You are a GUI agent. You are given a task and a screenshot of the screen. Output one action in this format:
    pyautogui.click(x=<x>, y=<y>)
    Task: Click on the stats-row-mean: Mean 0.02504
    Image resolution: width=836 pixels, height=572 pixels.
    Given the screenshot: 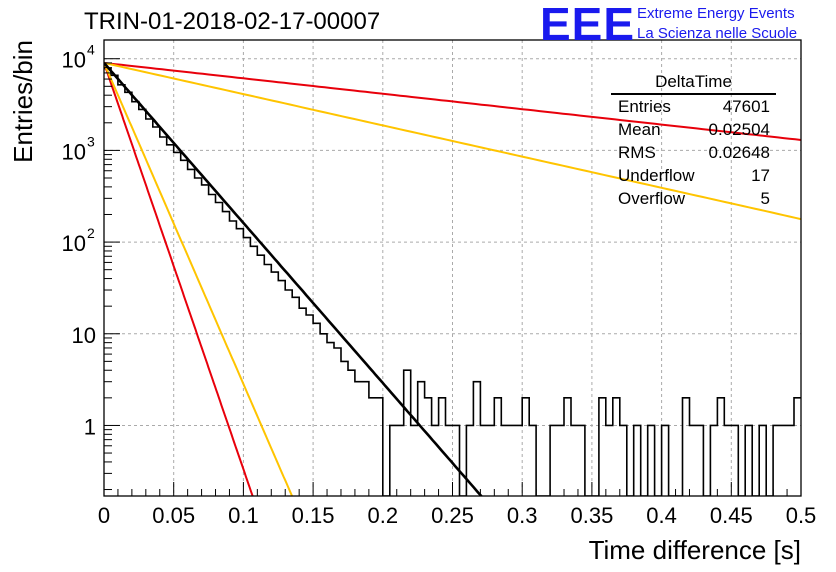 What is the action you would take?
    pyautogui.click(x=693, y=129)
    